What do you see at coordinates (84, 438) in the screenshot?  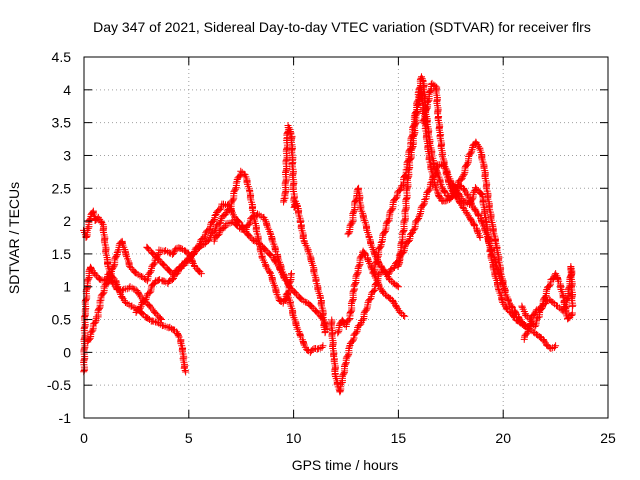 I see `x-tick-label: 0` at bounding box center [84, 438].